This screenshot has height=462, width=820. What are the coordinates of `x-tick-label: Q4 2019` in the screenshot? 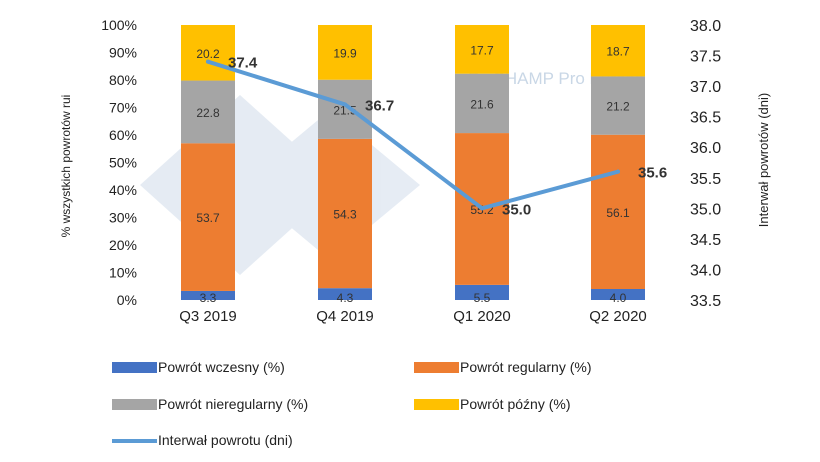 It's located at (345, 316).